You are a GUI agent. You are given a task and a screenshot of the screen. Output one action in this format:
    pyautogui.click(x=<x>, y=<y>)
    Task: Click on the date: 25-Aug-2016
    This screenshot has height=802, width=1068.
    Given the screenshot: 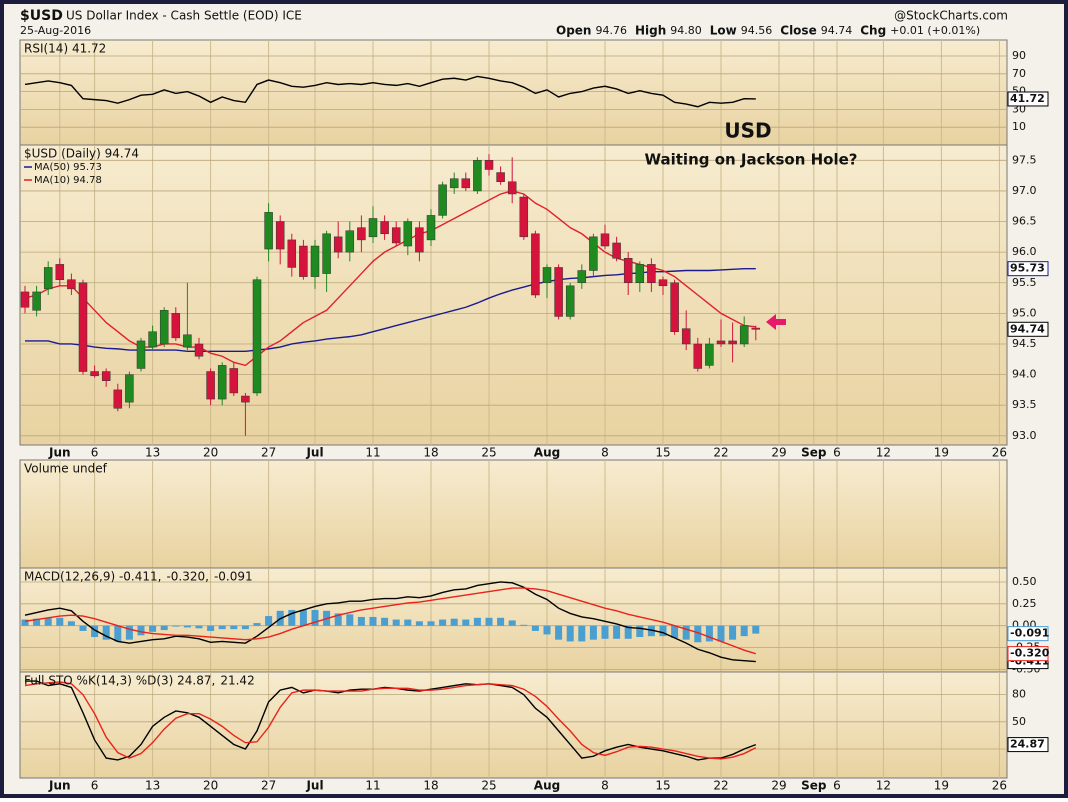 What is the action you would take?
    pyautogui.click(x=55, y=30)
    